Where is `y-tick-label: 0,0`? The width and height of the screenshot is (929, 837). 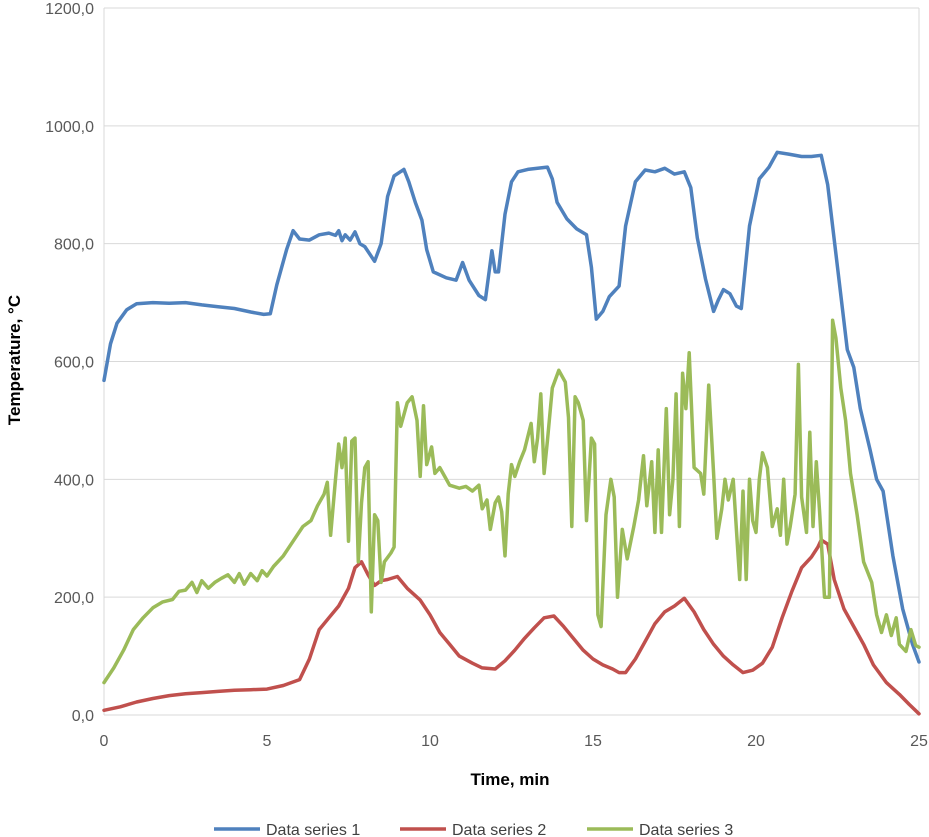
y-tick-label: 0,0 is located at coordinates (83, 716).